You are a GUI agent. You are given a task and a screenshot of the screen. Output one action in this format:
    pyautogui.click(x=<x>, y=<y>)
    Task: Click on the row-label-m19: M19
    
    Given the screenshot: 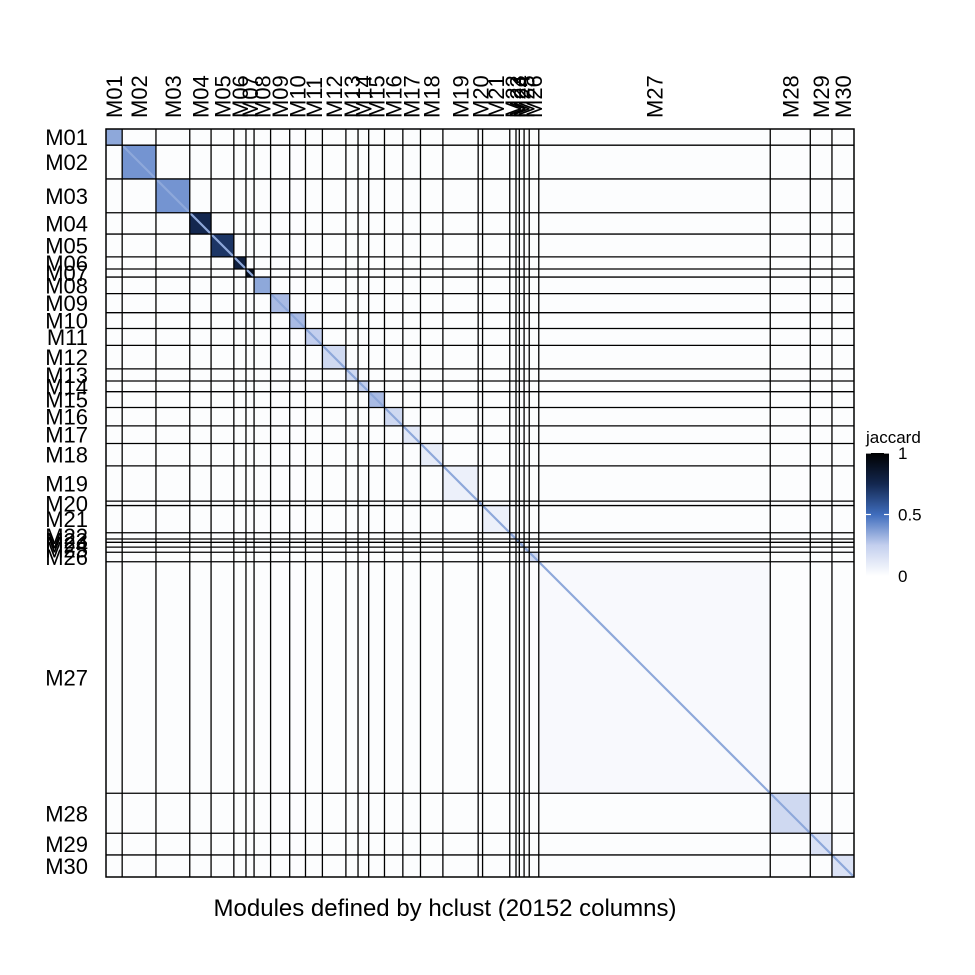 What is the action you would take?
    pyautogui.click(x=66, y=484)
    